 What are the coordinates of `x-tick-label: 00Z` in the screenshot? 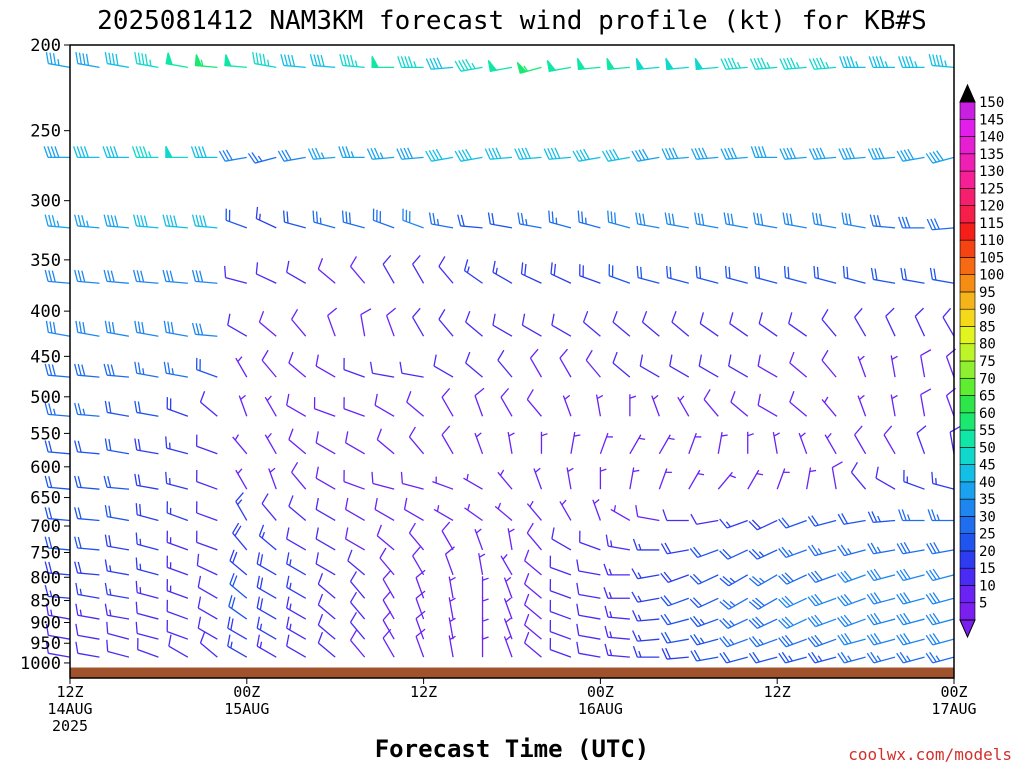 It's located at (246, 692).